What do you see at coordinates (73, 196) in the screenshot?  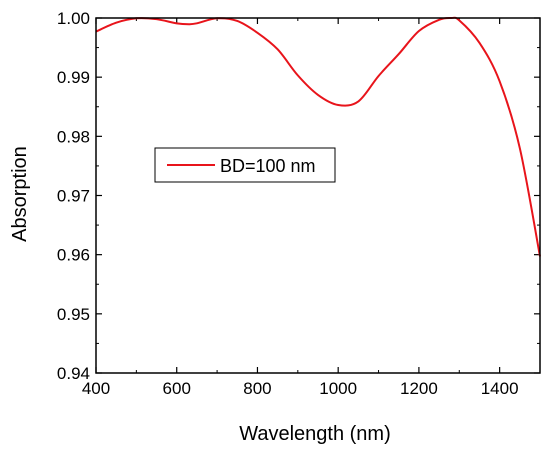 I see `y-tick-label: 0.97` at bounding box center [73, 196].